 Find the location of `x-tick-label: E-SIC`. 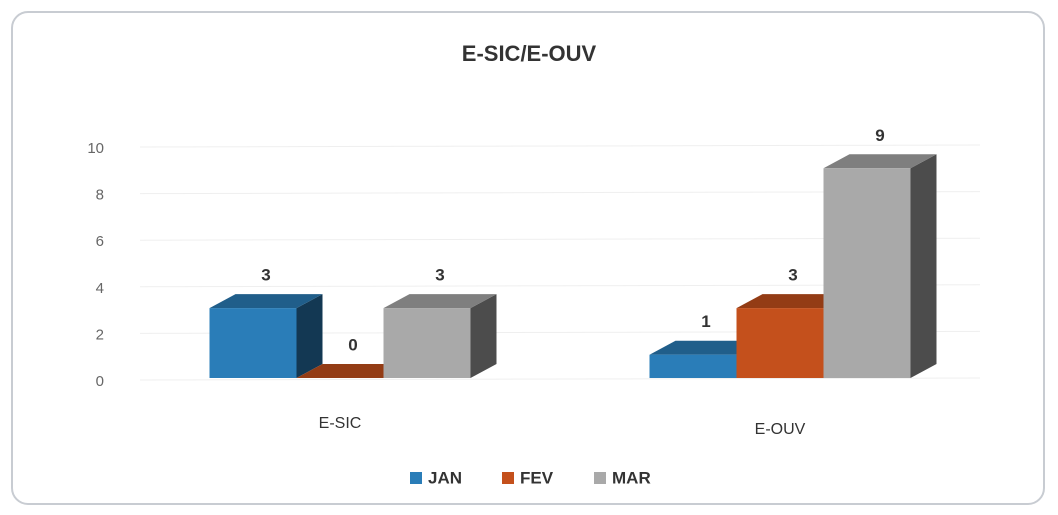

x-tick-label: E-SIC is located at coordinates (340, 423).